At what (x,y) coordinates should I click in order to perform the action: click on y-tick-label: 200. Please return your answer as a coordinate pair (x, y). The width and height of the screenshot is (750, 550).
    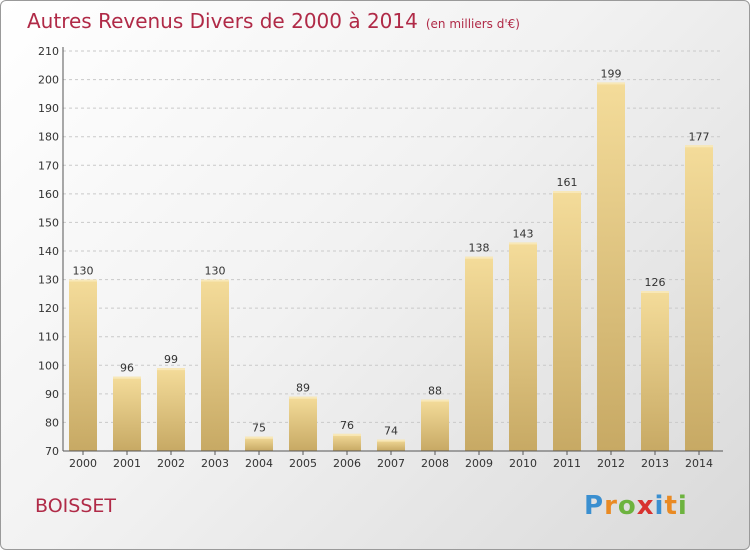
    Looking at the image, I should click on (48, 80).